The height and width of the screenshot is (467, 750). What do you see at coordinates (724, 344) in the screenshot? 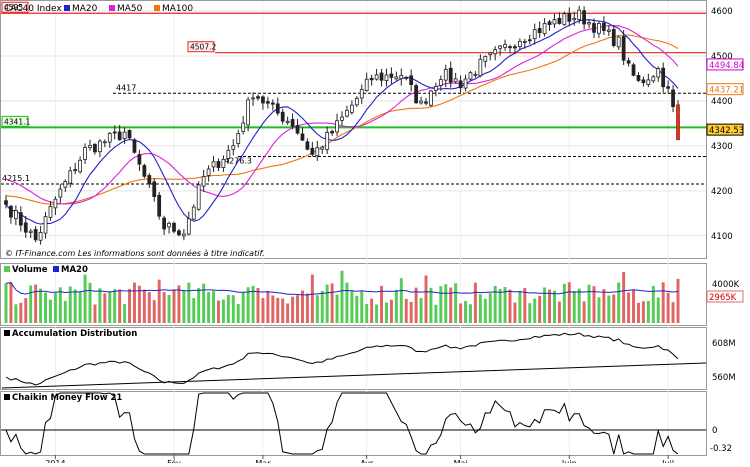
I see `ad-tick-high: 608M` at bounding box center [724, 344].